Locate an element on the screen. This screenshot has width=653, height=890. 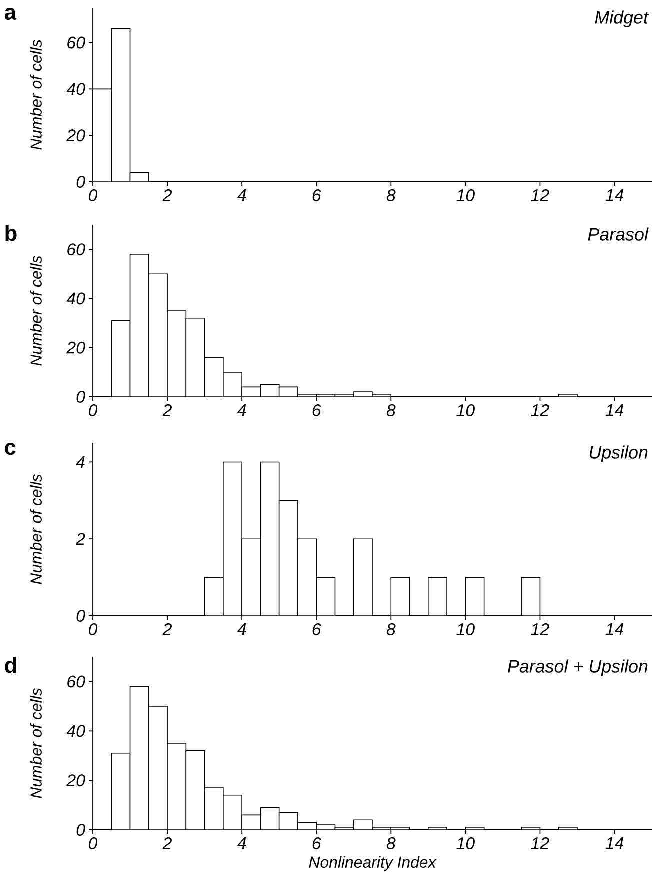
text: c is located at coordinates (10, 449).